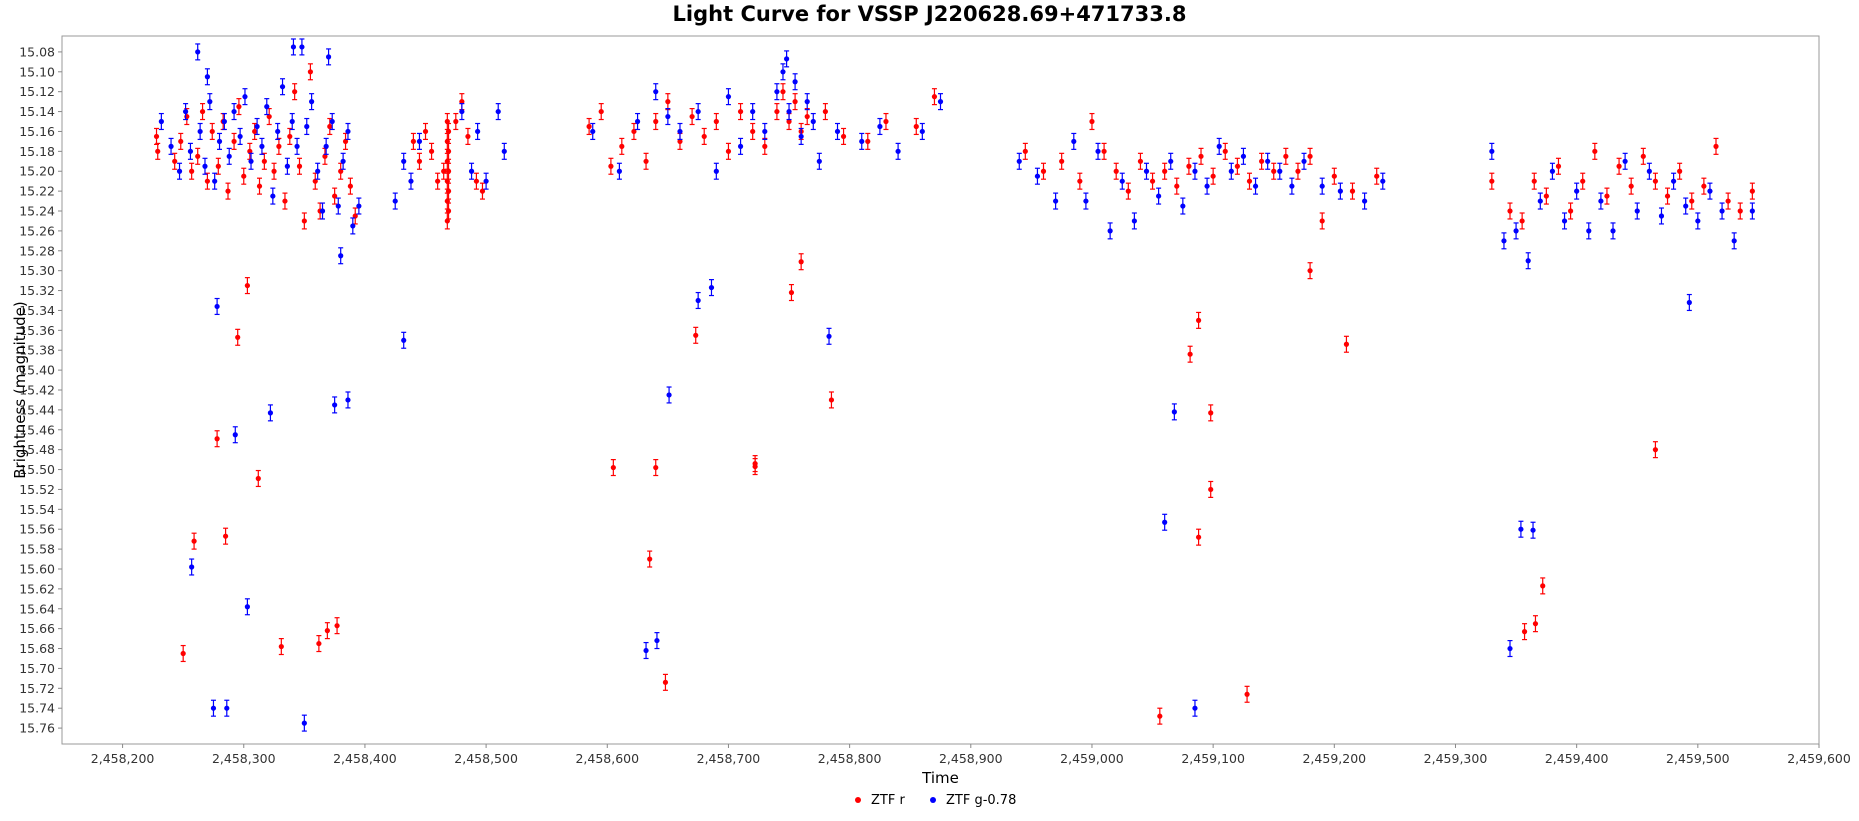  What do you see at coordinates (1819, 758) in the screenshot?
I see `x-tick-label: 2,459,600` at bounding box center [1819, 758].